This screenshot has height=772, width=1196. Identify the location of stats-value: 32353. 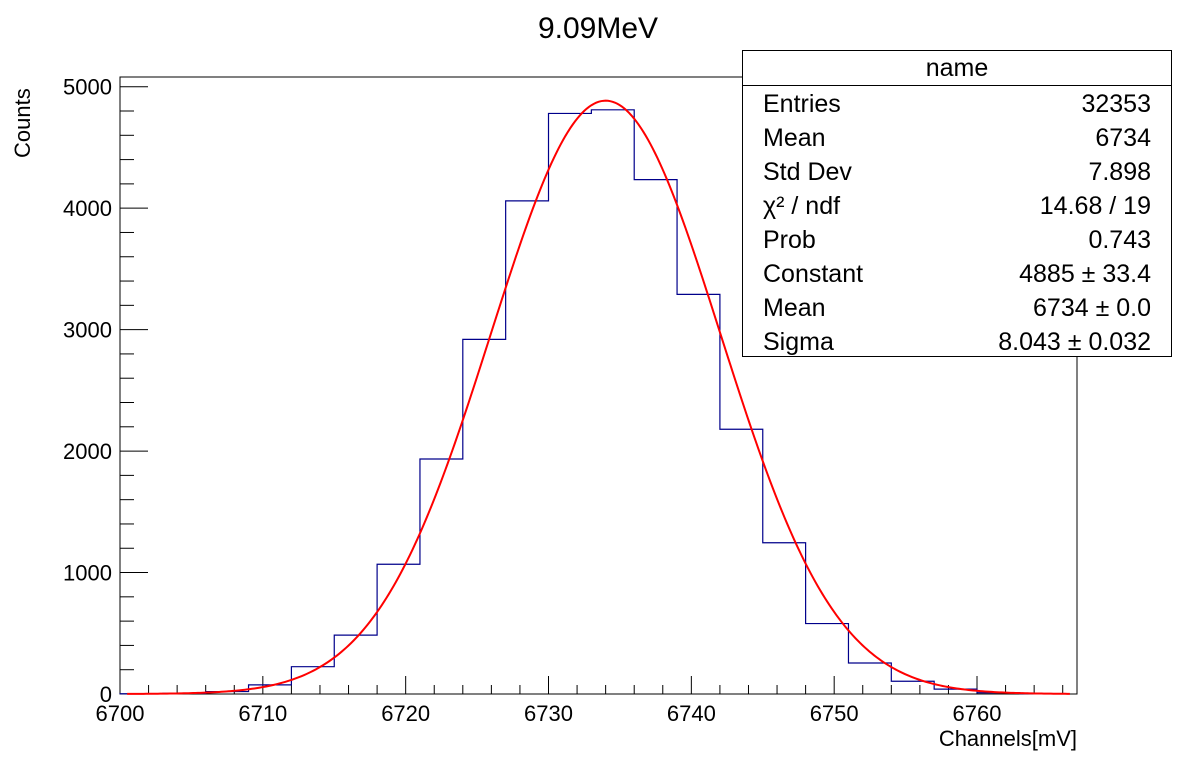
(1116, 104).